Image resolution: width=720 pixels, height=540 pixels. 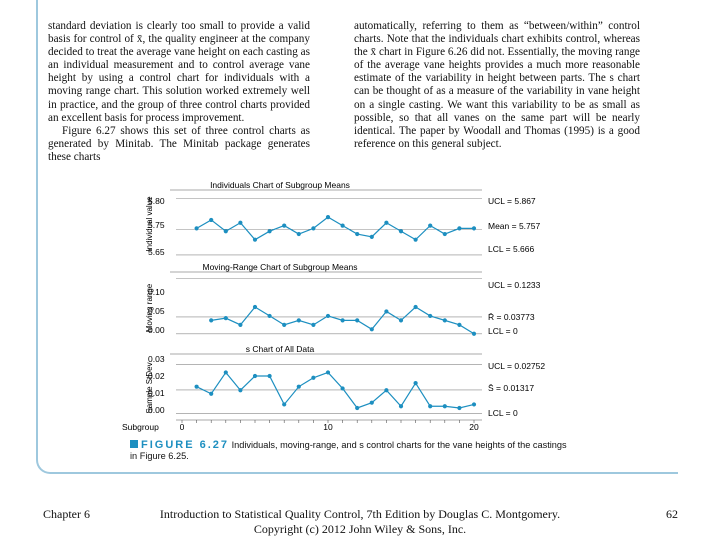 What do you see at coordinates (156, 311) in the screenshot?
I see `panel2-tick-2: 0.05` at bounding box center [156, 311].